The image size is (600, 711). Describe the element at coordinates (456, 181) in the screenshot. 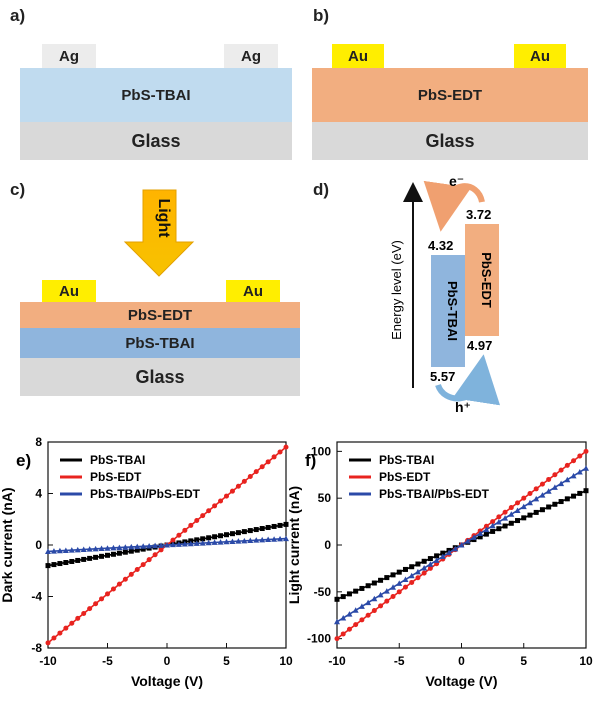

I see `electron-label: e⁻` at that location.